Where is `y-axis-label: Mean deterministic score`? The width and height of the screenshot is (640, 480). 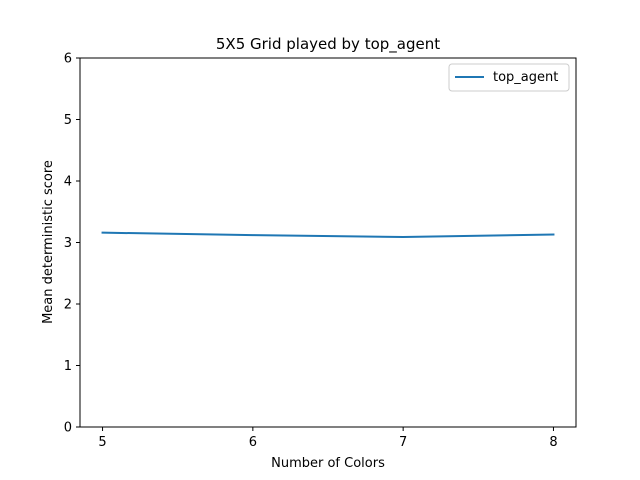
y-axis-label: Mean deterministic score is located at coordinates (48, 242).